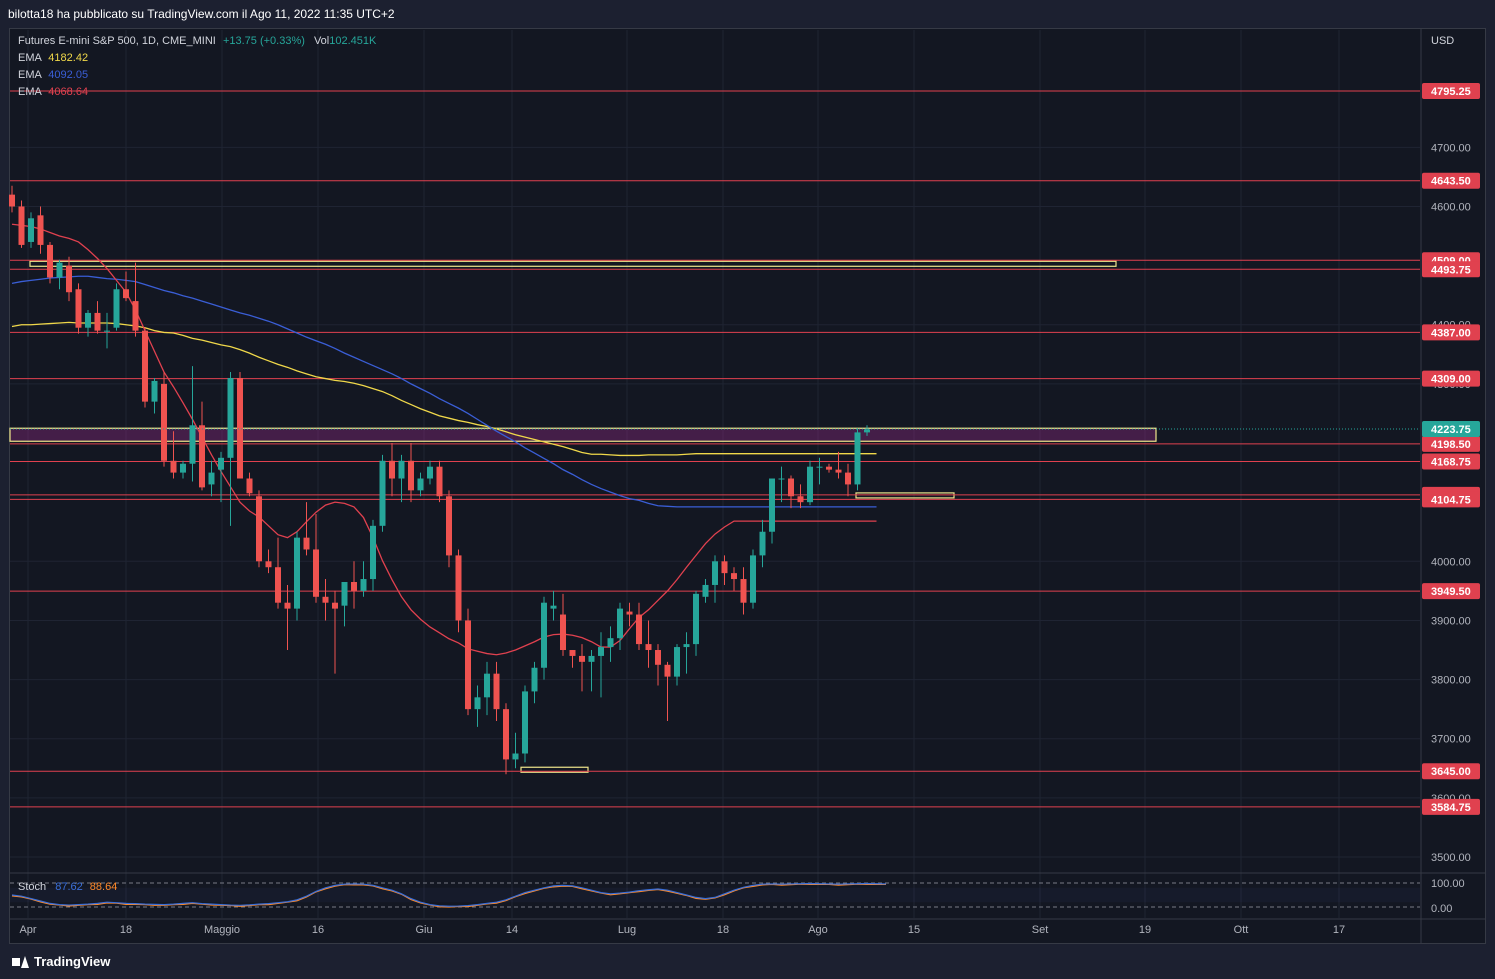 The image size is (1495, 979). What do you see at coordinates (818, 930) in the screenshot?
I see `x-tick-label: Ago` at bounding box center [818, 930].